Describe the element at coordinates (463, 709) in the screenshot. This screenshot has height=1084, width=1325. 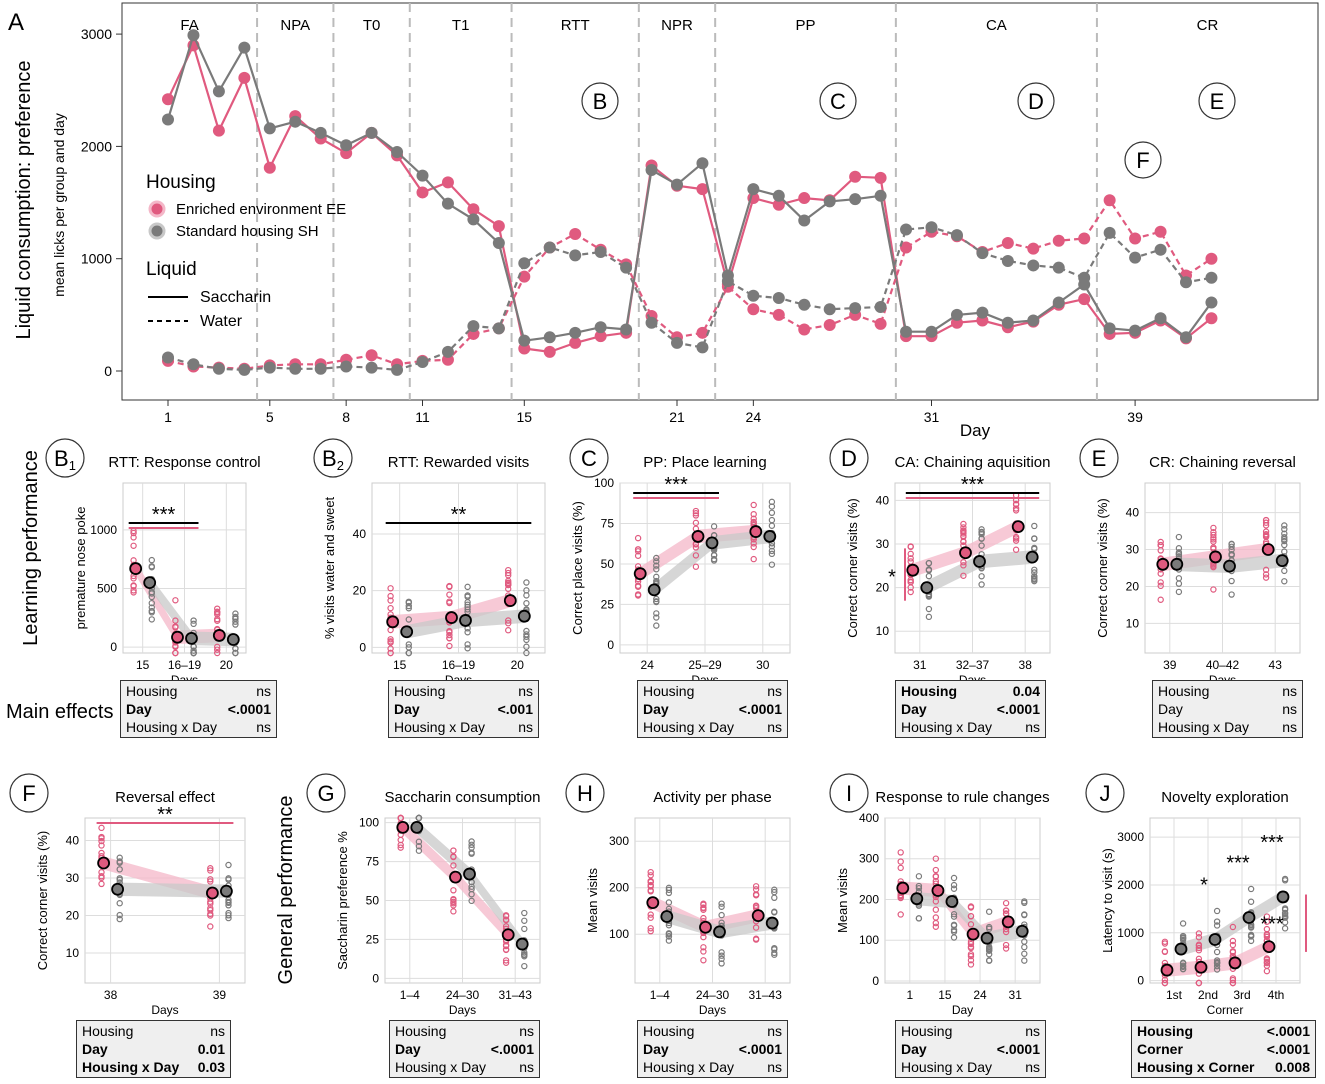
I see `stats-table-b2: Housing ns Day <.001 Housing x Day ns` at that location.